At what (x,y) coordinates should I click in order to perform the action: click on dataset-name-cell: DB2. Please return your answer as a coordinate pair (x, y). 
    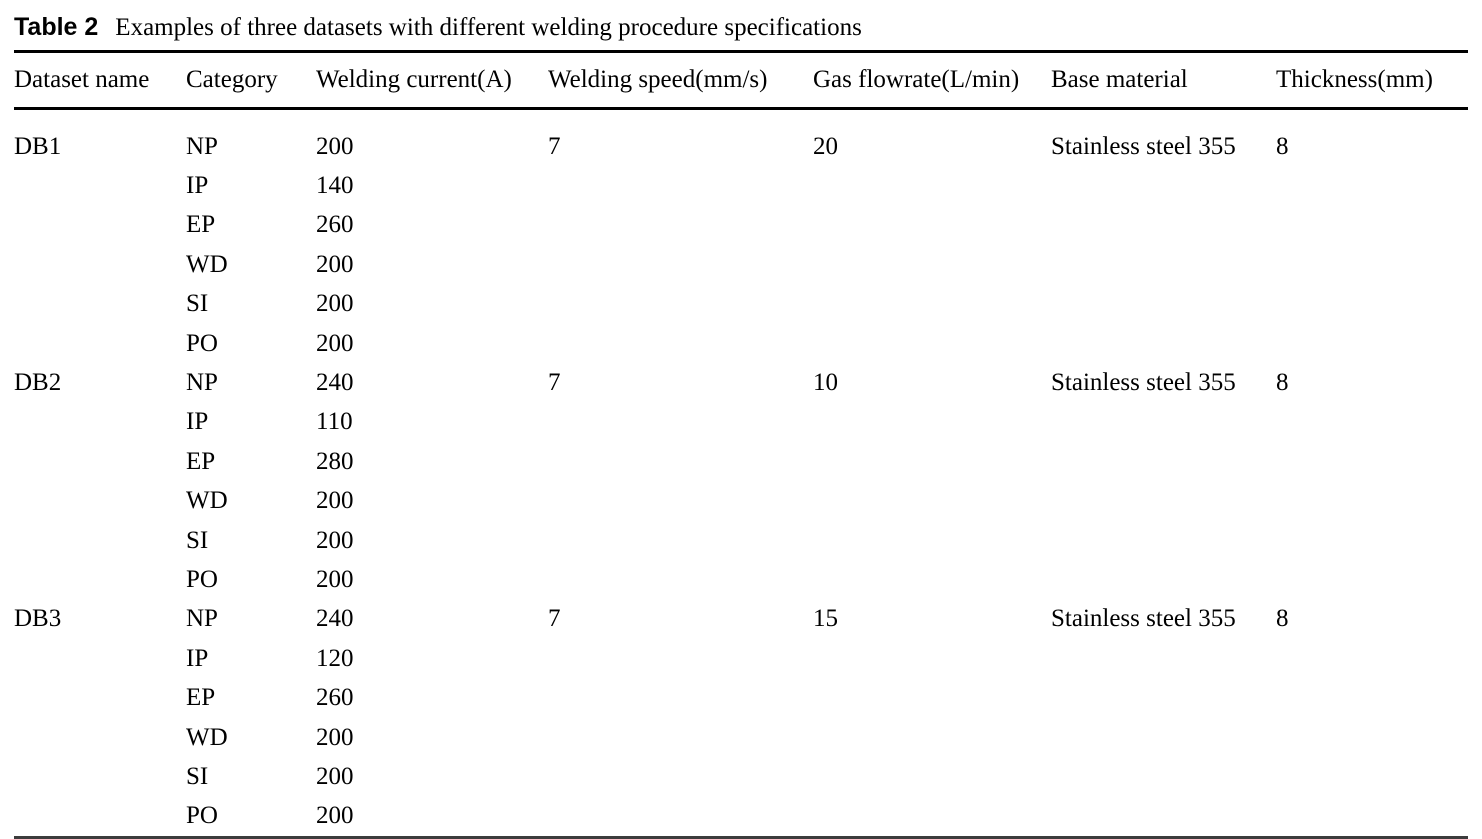
    Looking at the image, I should click on (38, 383).